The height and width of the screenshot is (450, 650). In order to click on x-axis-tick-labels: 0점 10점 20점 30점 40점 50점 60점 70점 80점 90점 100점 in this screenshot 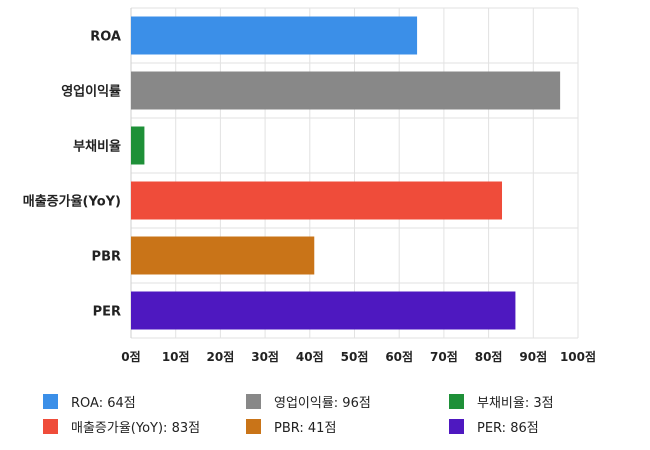, I will do `click(358, 356)`.